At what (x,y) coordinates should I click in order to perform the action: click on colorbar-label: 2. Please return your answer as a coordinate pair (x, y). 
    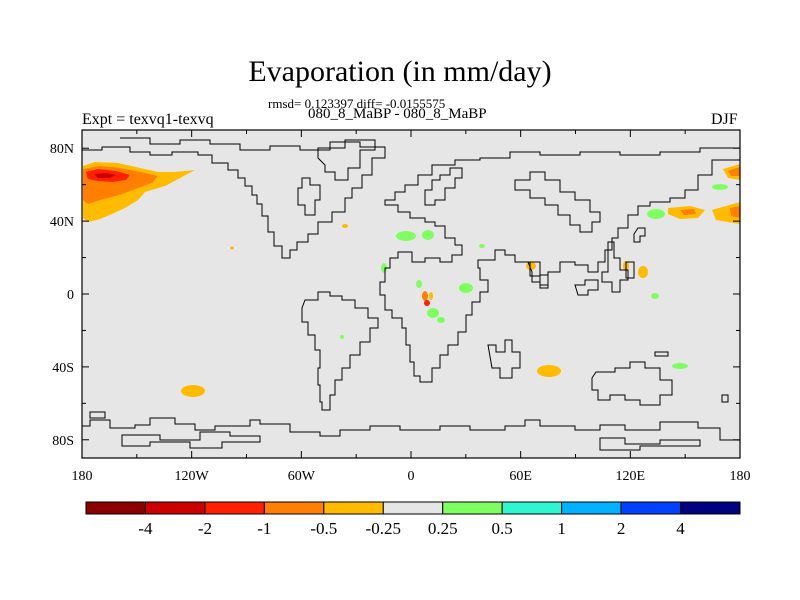
    Looking at the image, I should click on (621, 528).